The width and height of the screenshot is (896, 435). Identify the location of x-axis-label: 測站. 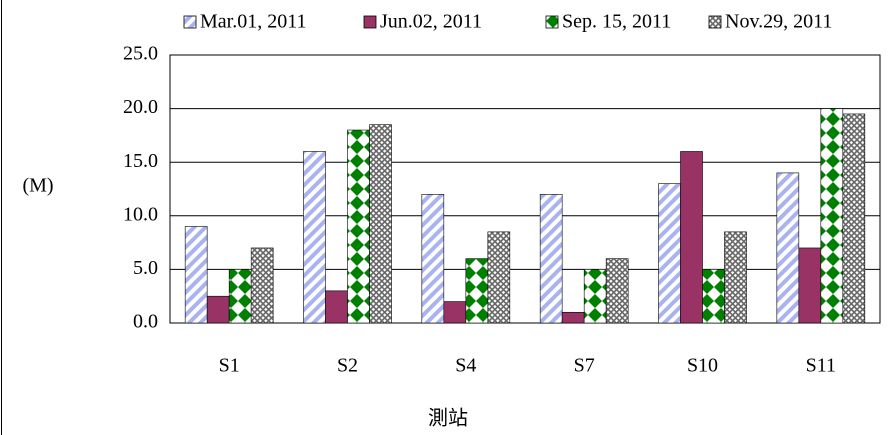
(448, 418).